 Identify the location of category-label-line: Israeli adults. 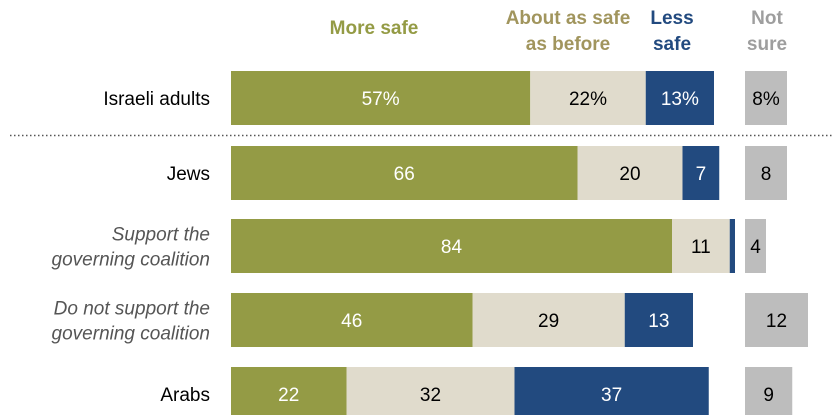
(156, 99).